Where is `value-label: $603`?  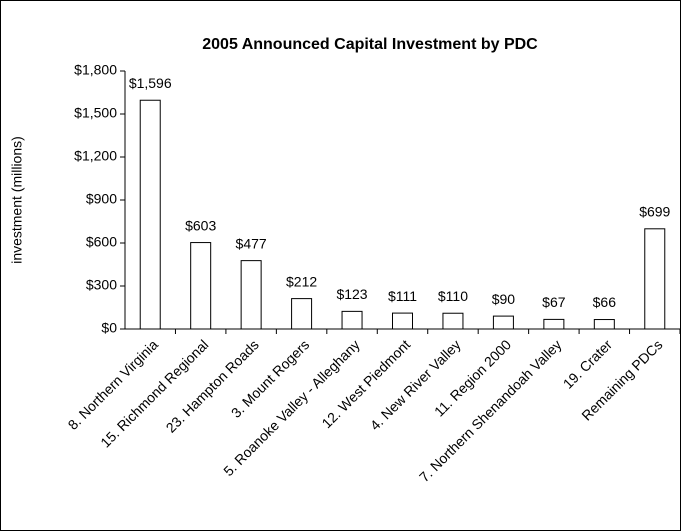
value-label: $603 is located at coordinates (200, 225).